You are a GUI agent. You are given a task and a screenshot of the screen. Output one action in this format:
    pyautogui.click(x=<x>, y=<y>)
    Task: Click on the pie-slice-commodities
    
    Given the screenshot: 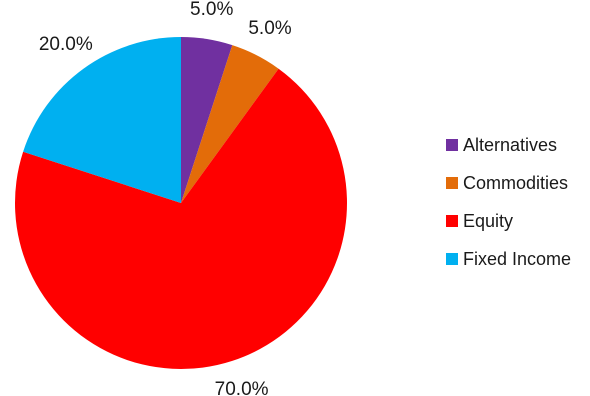 What is the action you would take?
    pyautogui.click(x=230, y=124)
    